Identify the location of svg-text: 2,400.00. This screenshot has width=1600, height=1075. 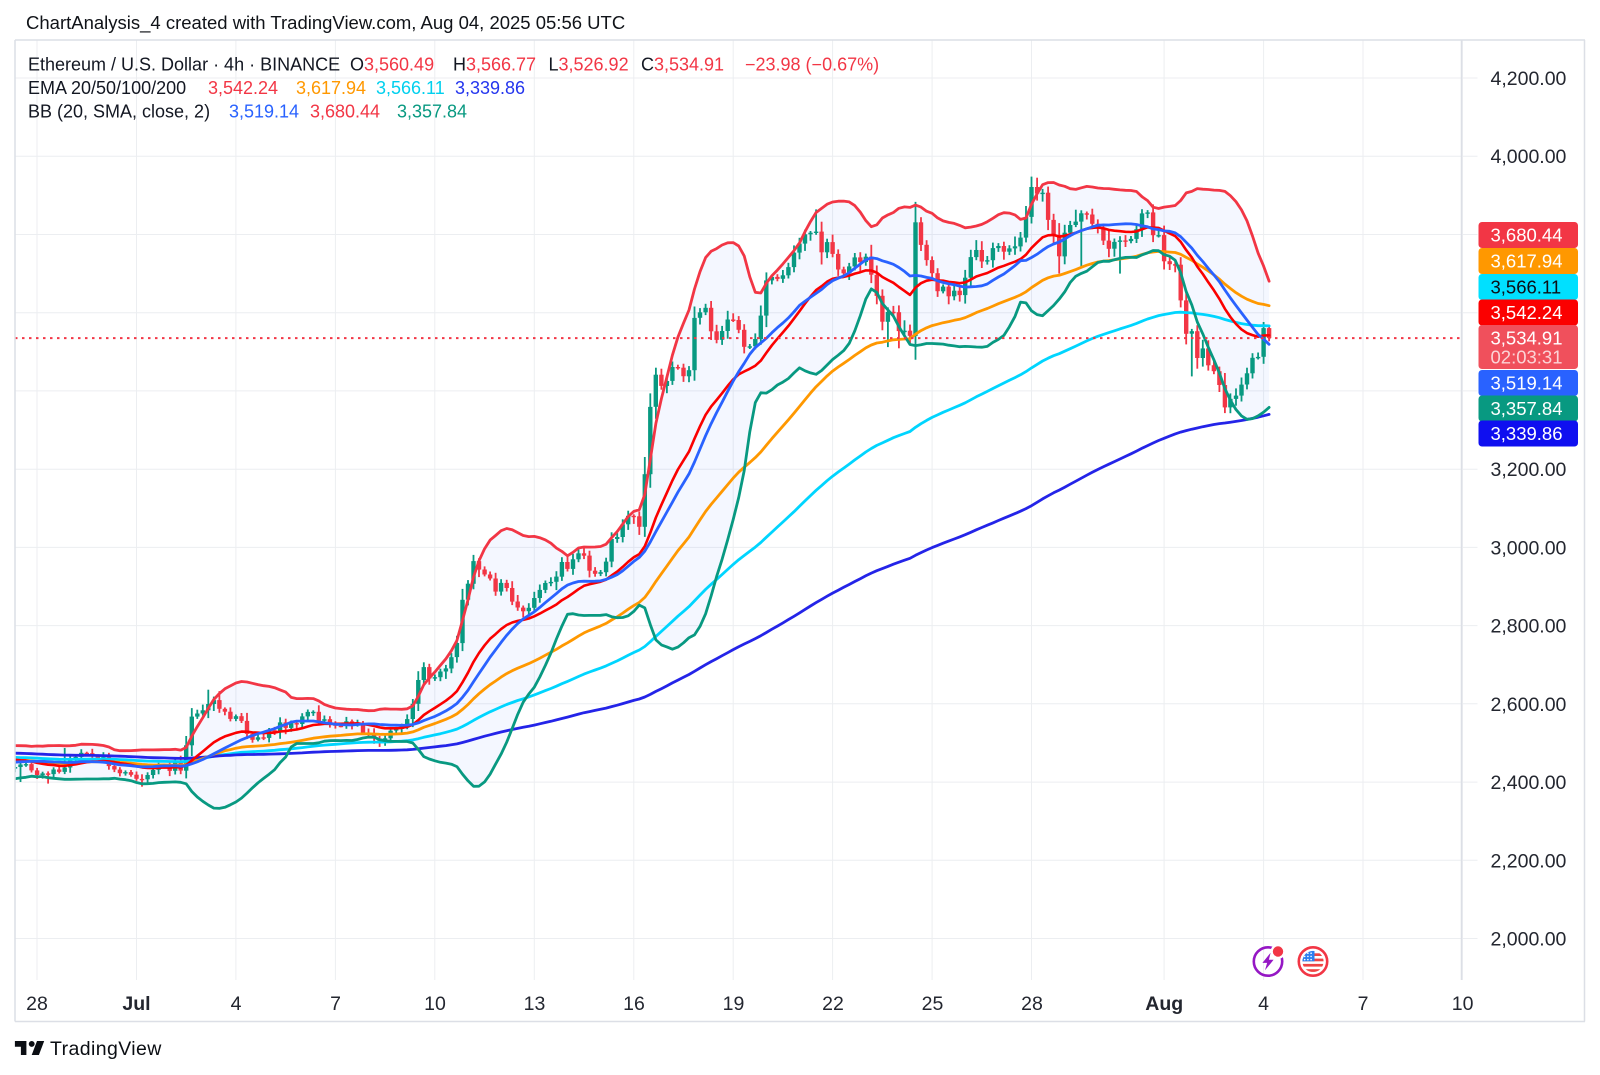
(1529, 783).